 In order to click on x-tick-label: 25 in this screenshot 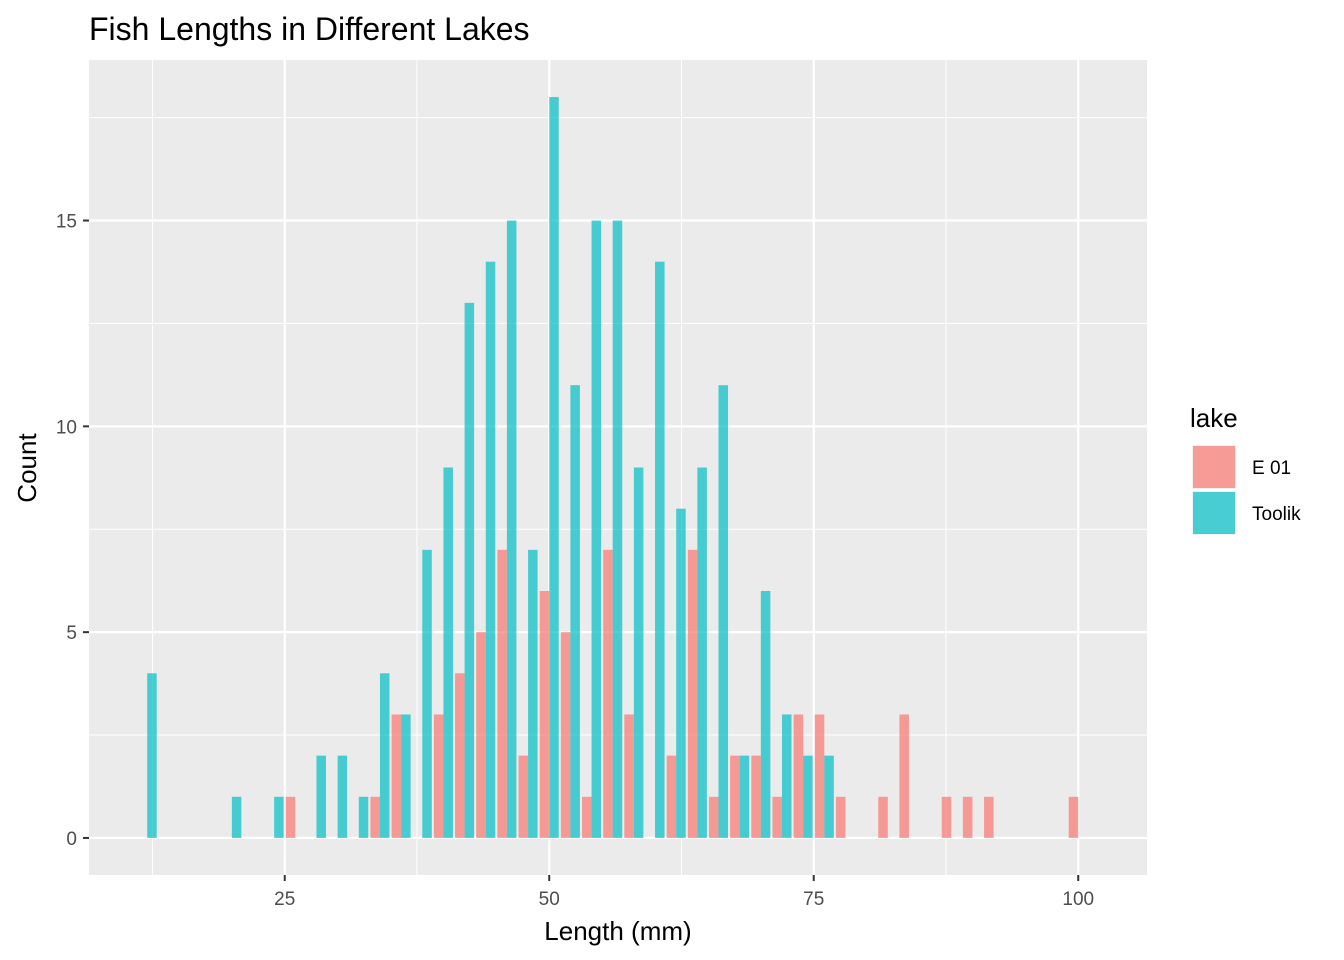, I will do `click(284, 899)`.